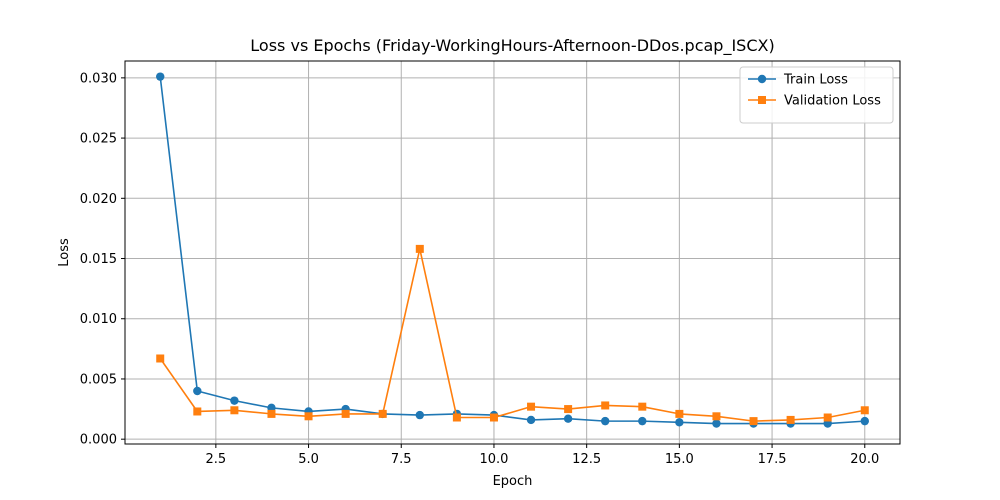 Image resolution: width=1000 pixels, height=500 pixels. I want to click on legend: Train Loss Validation Loss, so click(816, 95).